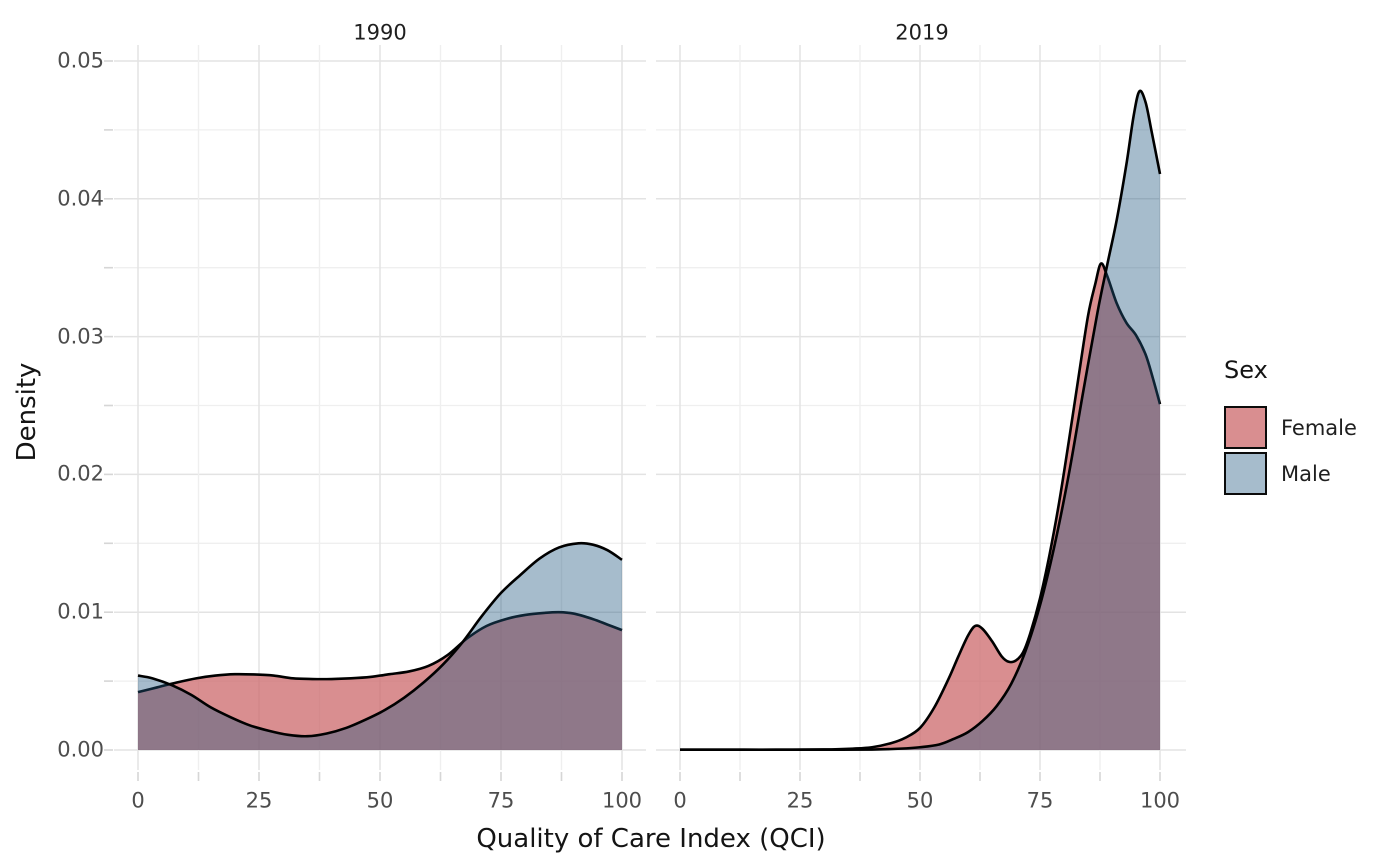 The image size is (1400, 866). Describe the element at coordinates (80, 336) in the screenshot. I see `y-tick-label: 0.03` at that location.